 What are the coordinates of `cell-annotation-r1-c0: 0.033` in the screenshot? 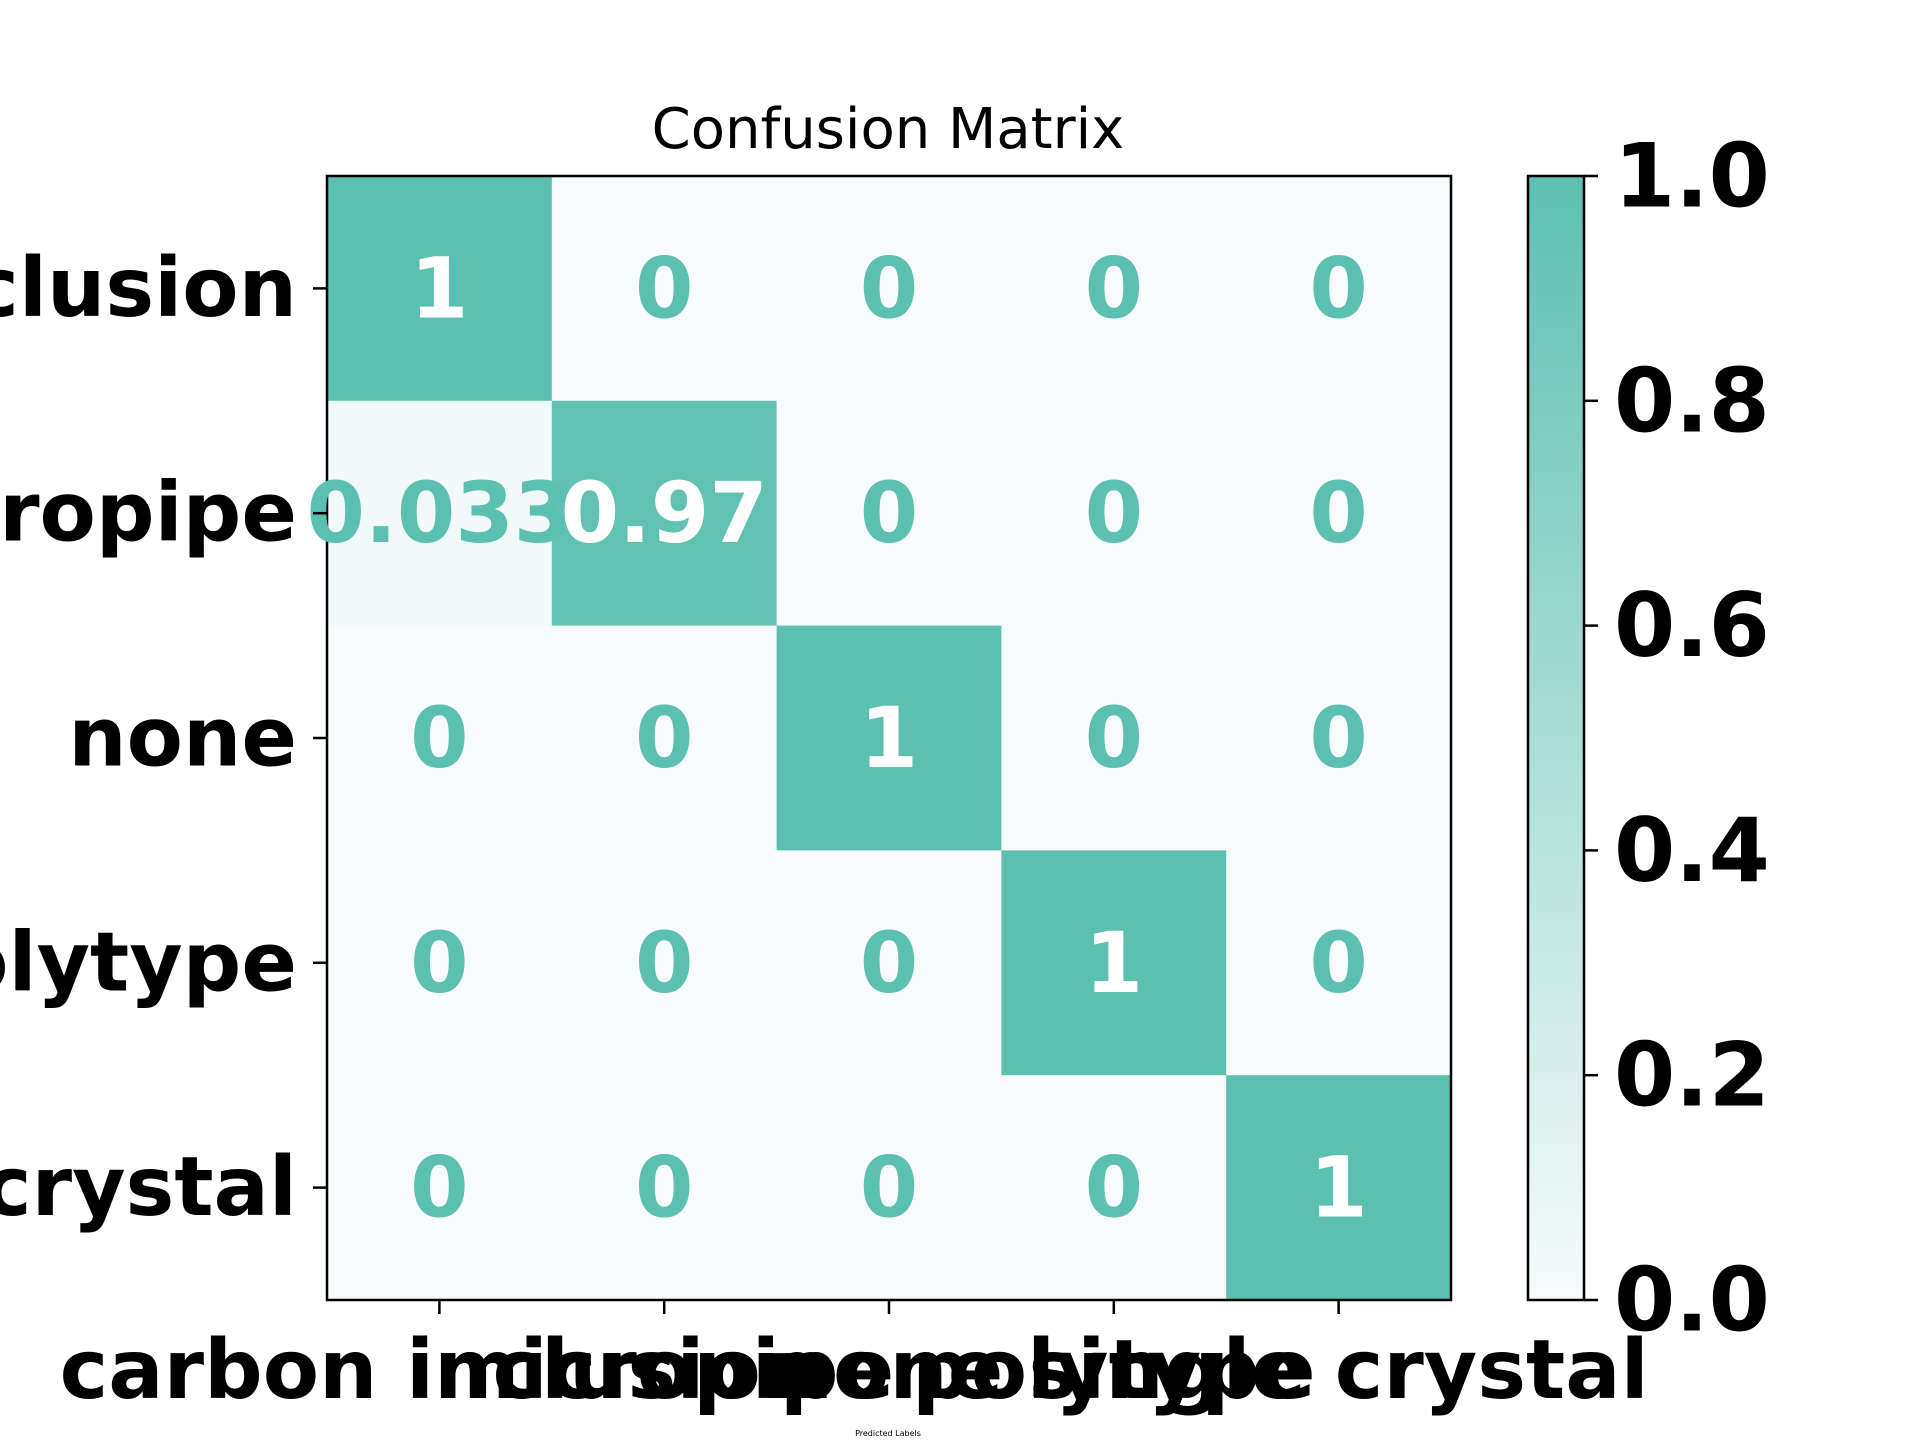 It's located at (440, 513).